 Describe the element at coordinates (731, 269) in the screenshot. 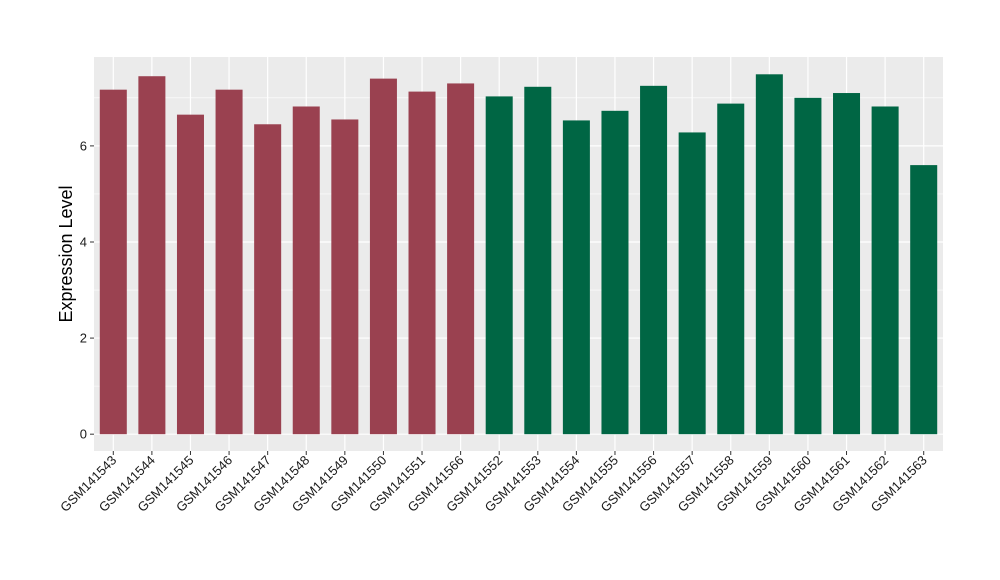

I see `bar-GSM141558` at that location.